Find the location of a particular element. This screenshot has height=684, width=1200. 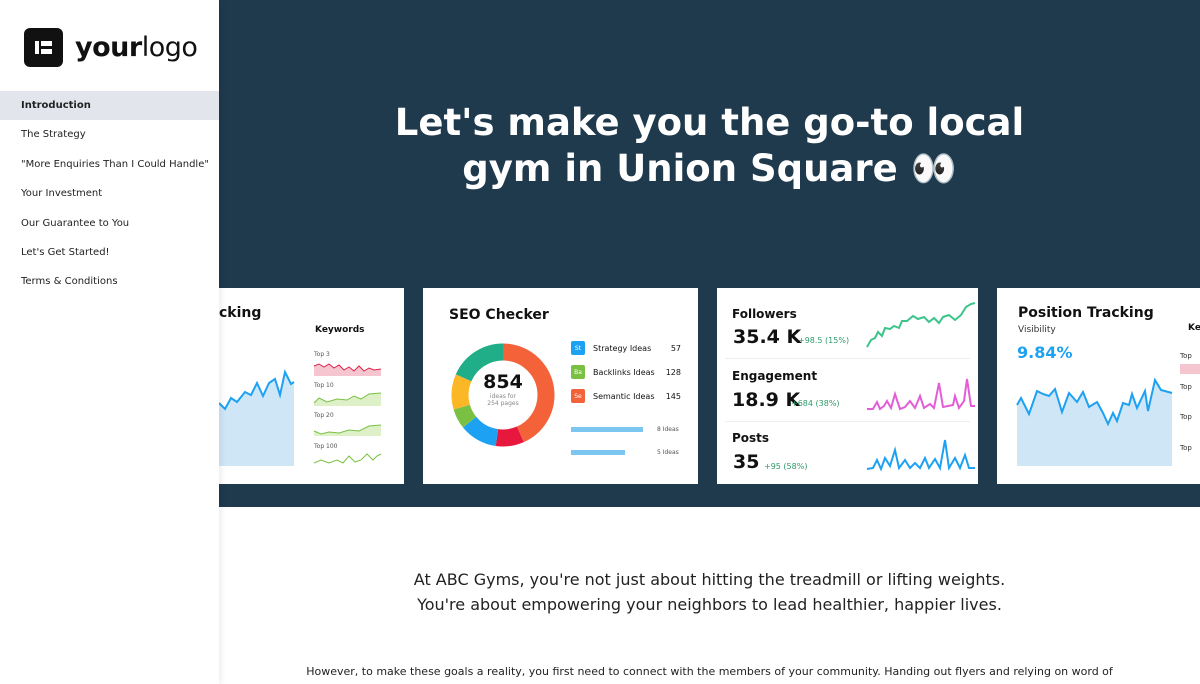

card-title: Position Tracking is located at coordinates (1086, 313).